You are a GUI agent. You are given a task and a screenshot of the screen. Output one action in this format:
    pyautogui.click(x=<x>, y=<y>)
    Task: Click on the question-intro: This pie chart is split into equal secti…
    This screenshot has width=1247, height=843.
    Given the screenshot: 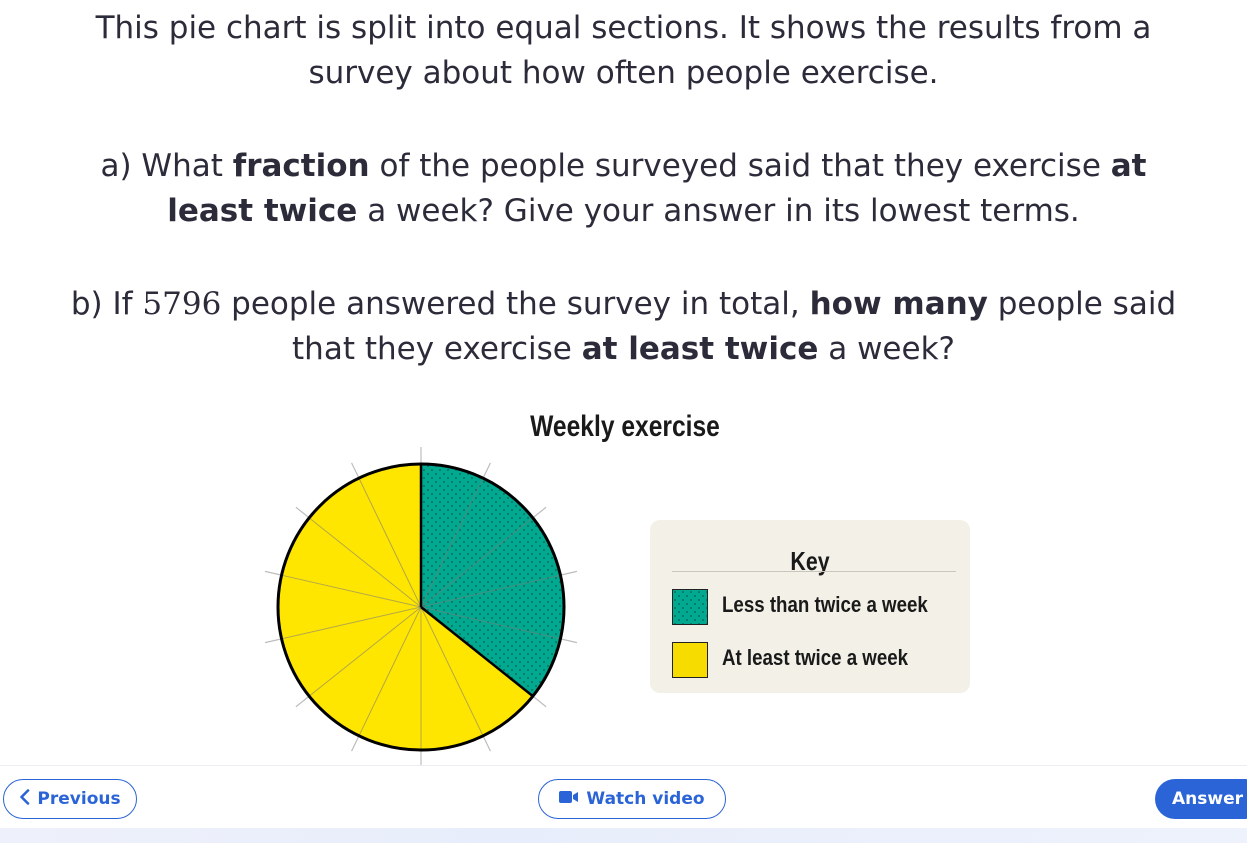 What is the action you would take?
    pyautogui.click(x=623, y=50)
    